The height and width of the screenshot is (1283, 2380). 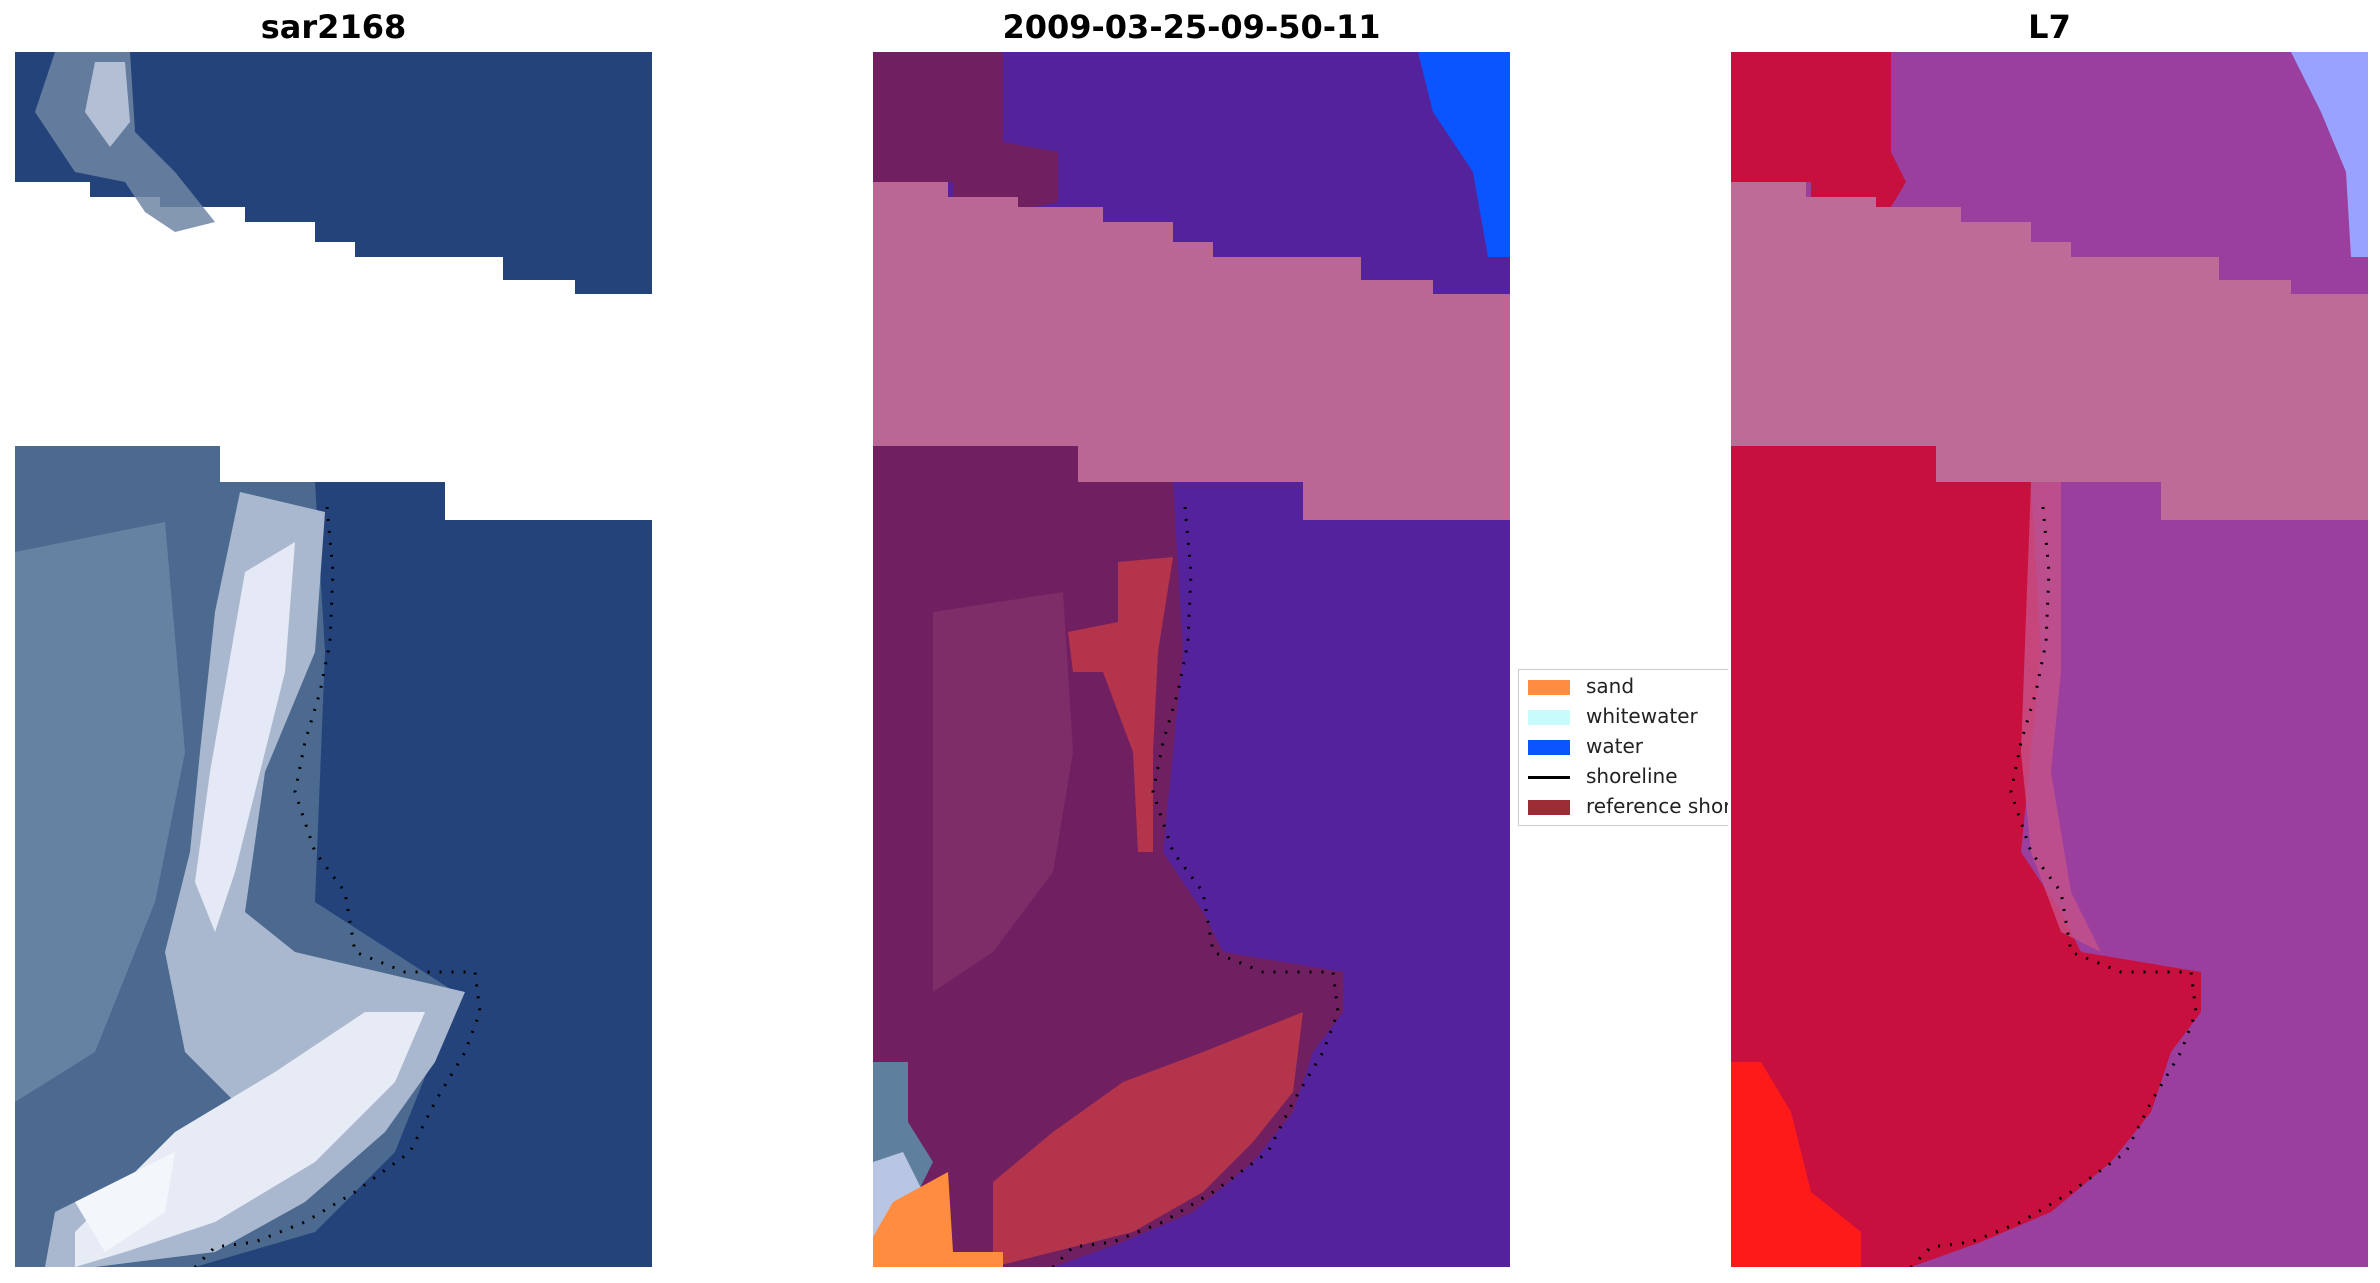 I want to click on panel-title-classified: 2009-03-25-09-50-11, so click(x=1191, y=27).